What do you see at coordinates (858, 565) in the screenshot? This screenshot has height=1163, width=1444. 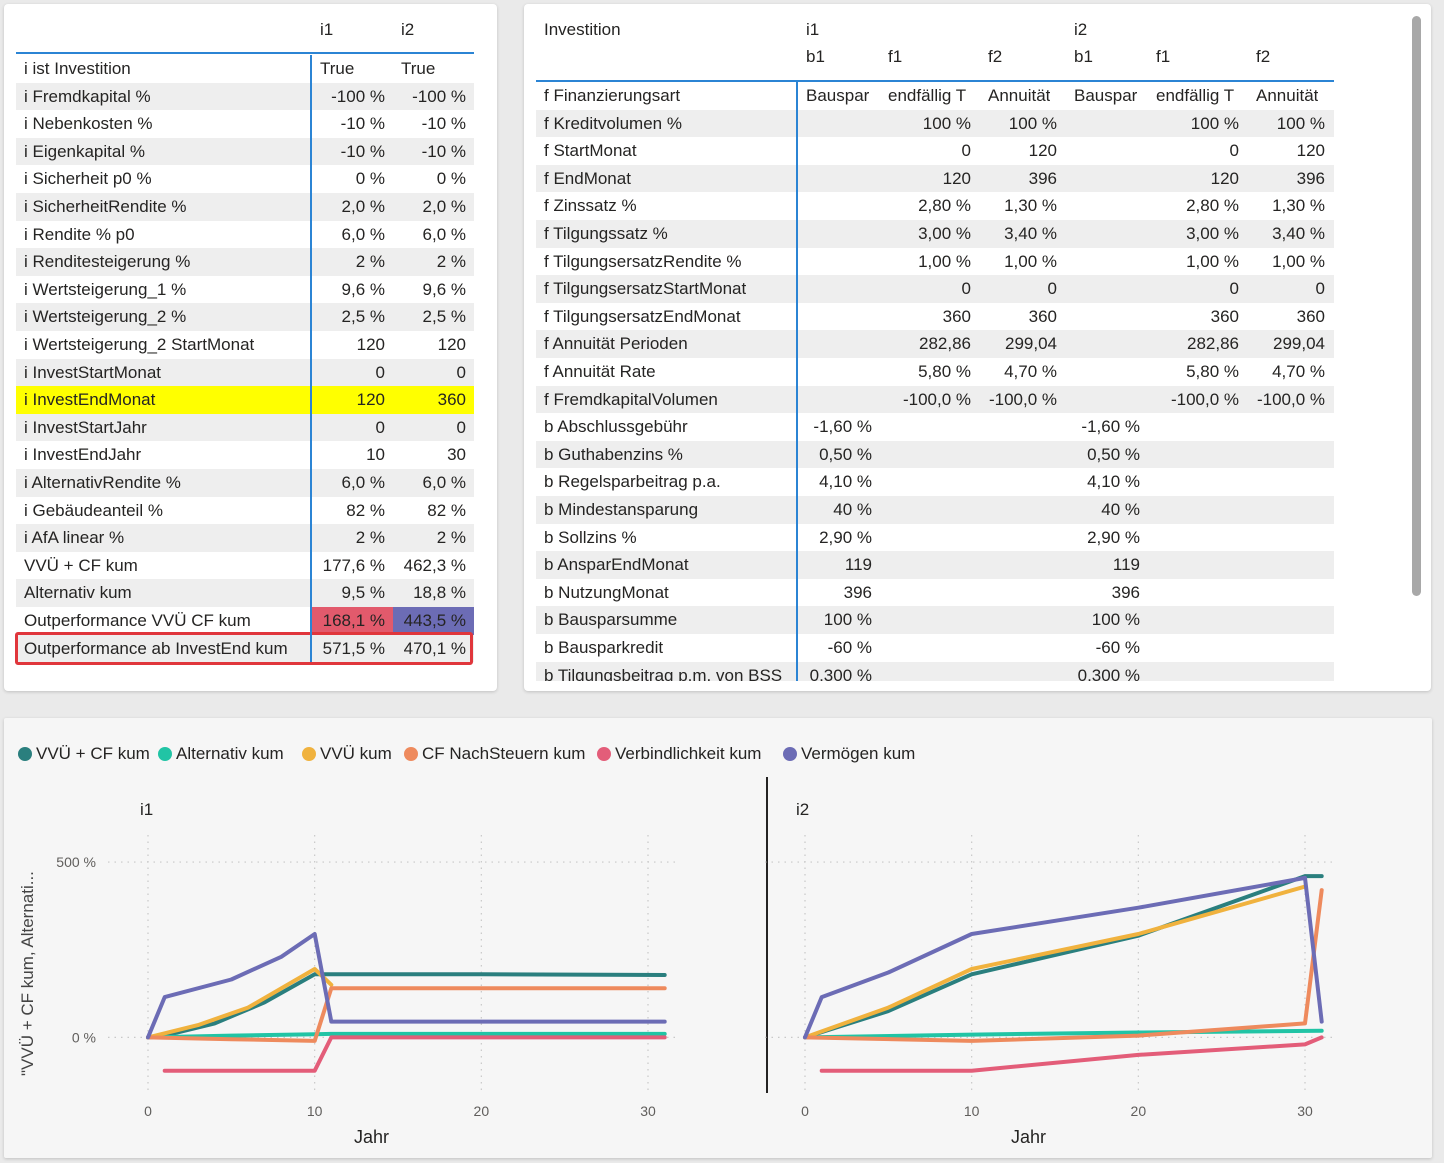 I see `cell-value: 119` at bounding box center [858, 565].